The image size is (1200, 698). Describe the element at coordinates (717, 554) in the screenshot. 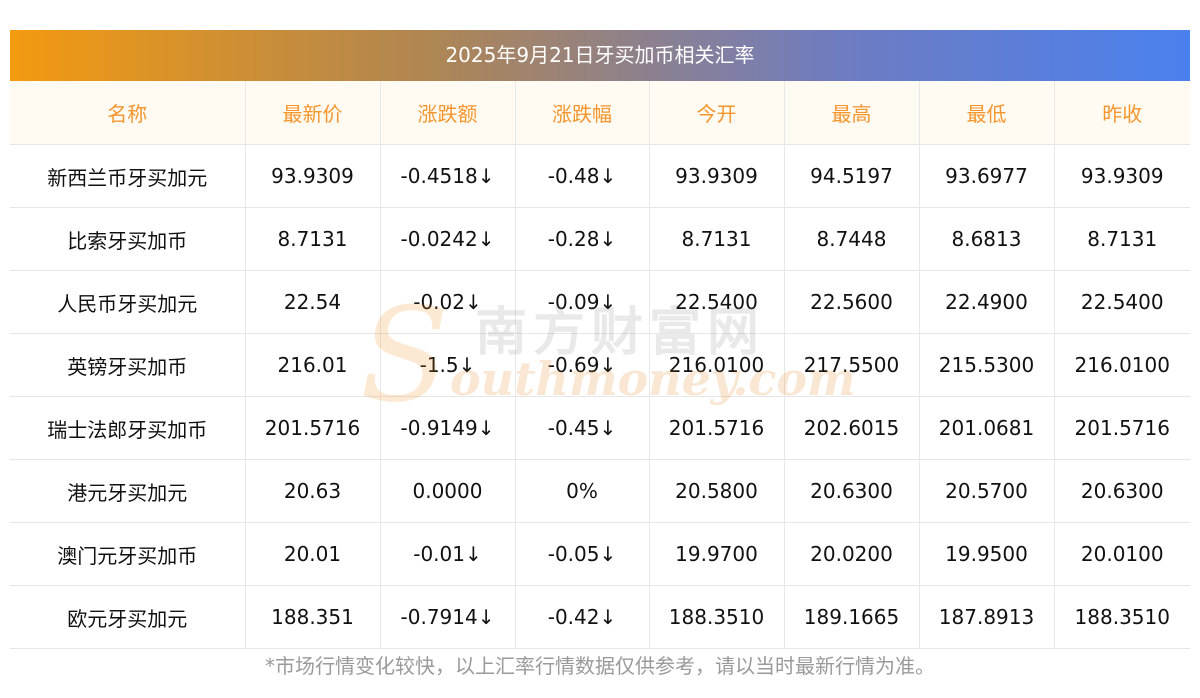

I see `cell-open: 19.9700` at that location.